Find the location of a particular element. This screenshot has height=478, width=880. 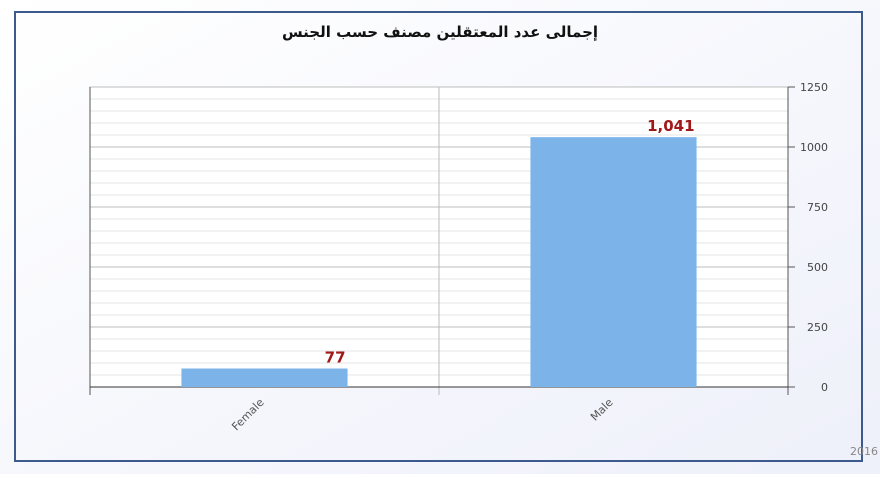

y-tick-label: 0 is located at coordinates (824, 387).